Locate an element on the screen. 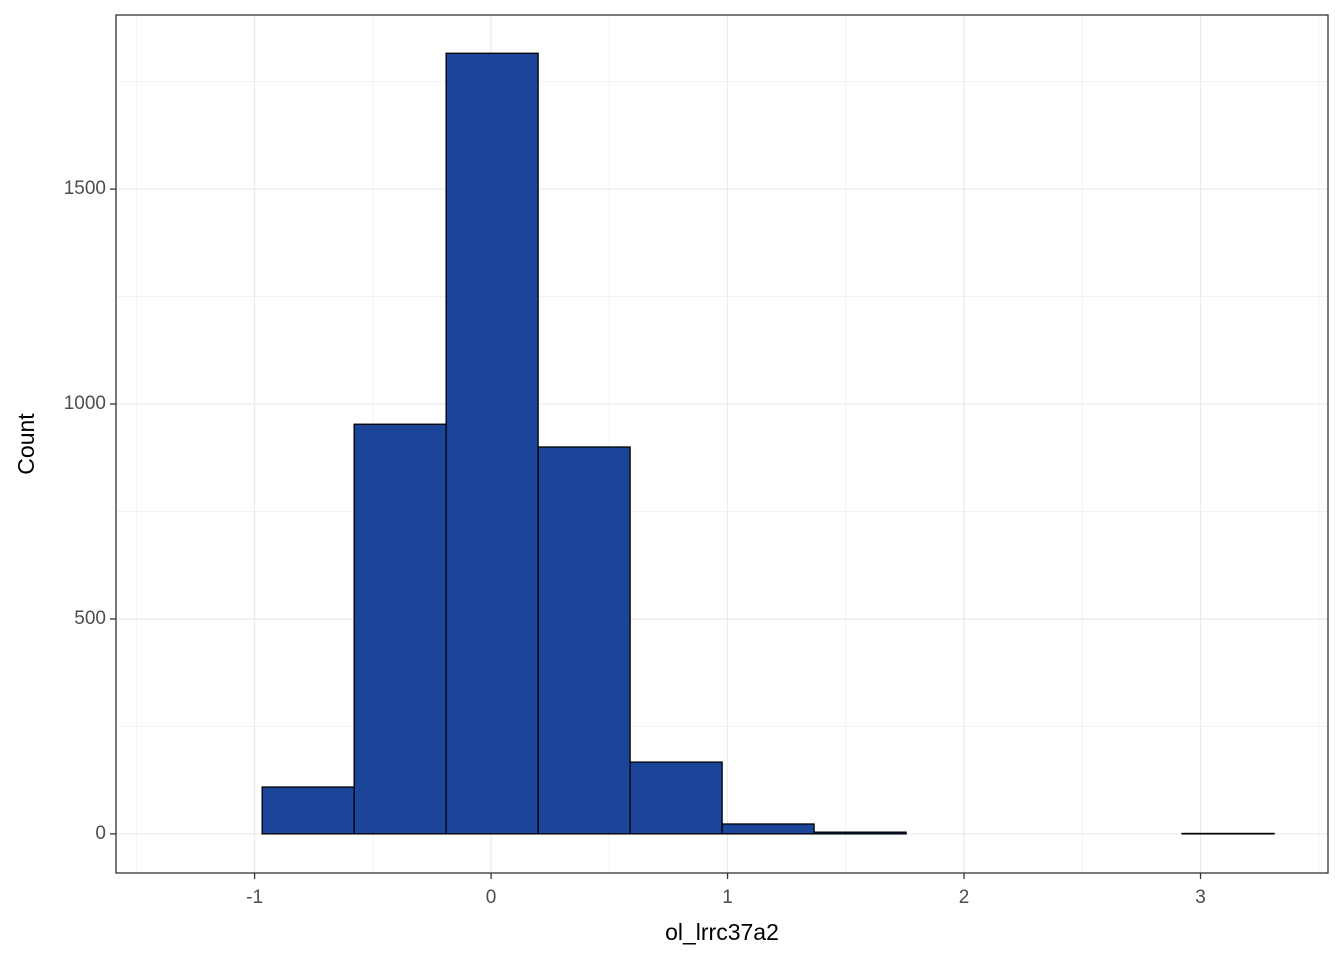 This screenshot has height=960, width=1344. x-tick-label: 2 is located at coordinates (964, 897).